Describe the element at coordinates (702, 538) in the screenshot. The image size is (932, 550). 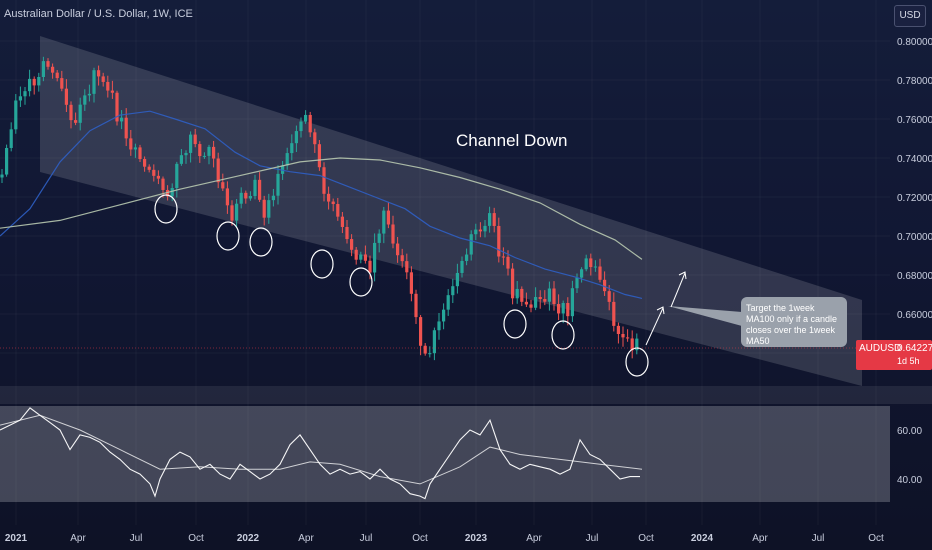
I see `x-tick-label: 2024` at that location.